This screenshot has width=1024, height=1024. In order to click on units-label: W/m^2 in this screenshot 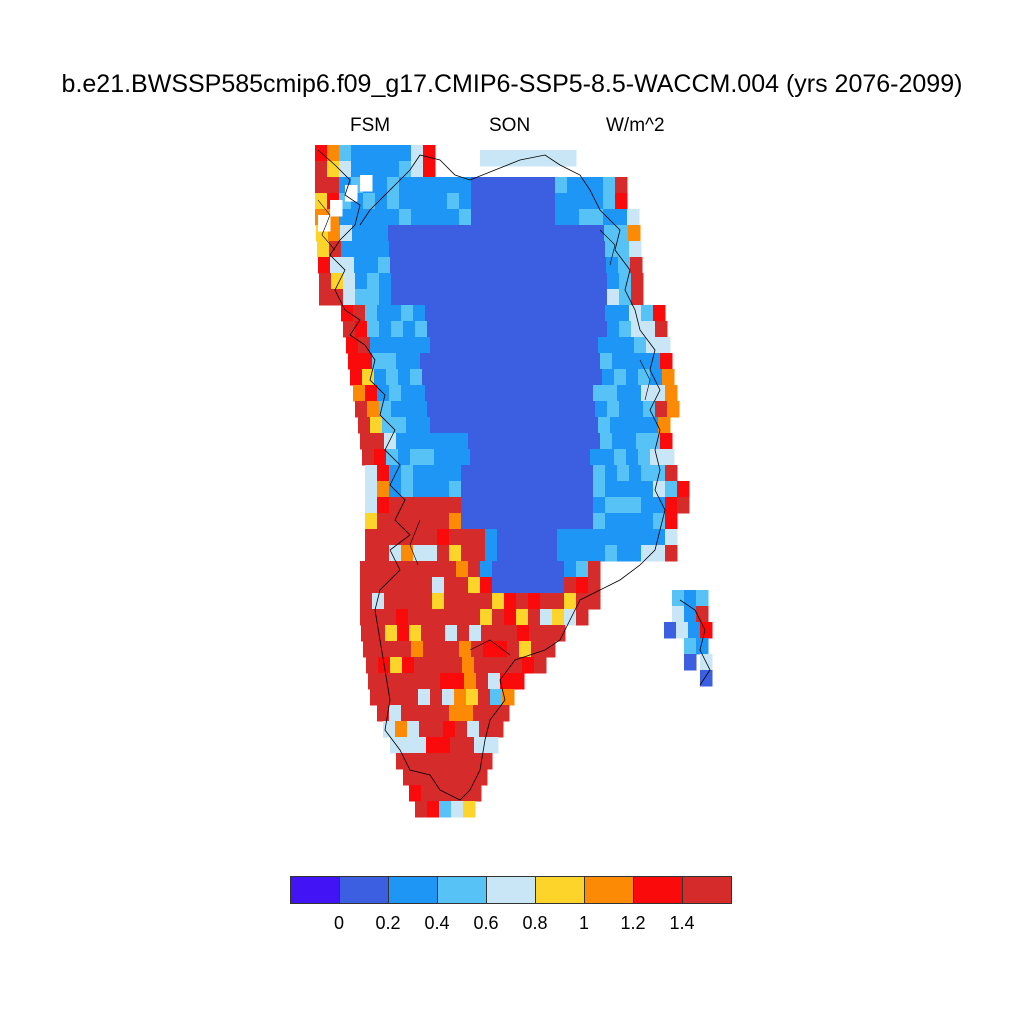, I will do `click(635, 125)`.